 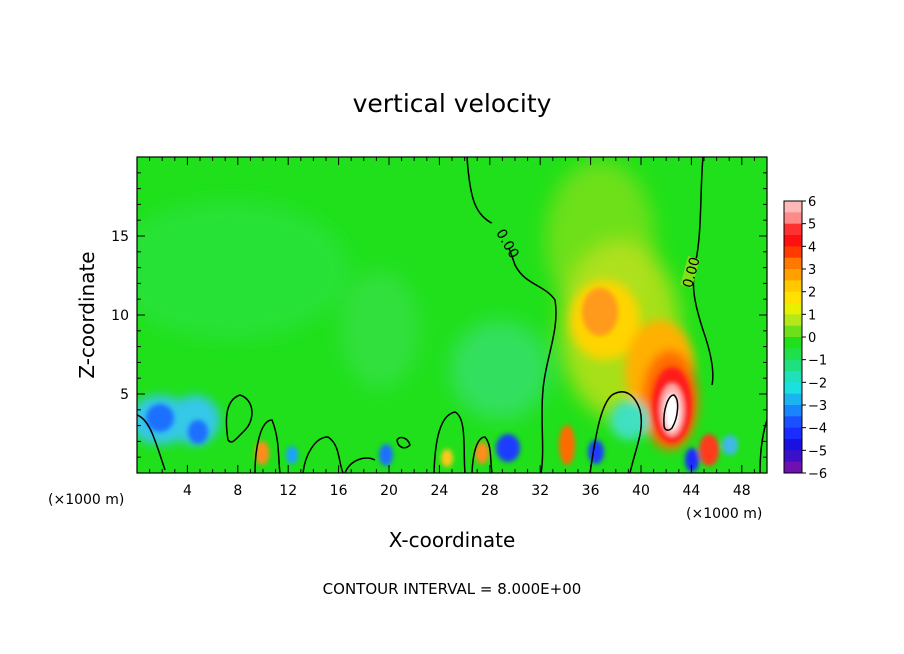 I want to click on y-tick-label: 15, so click(x=120, y=237).